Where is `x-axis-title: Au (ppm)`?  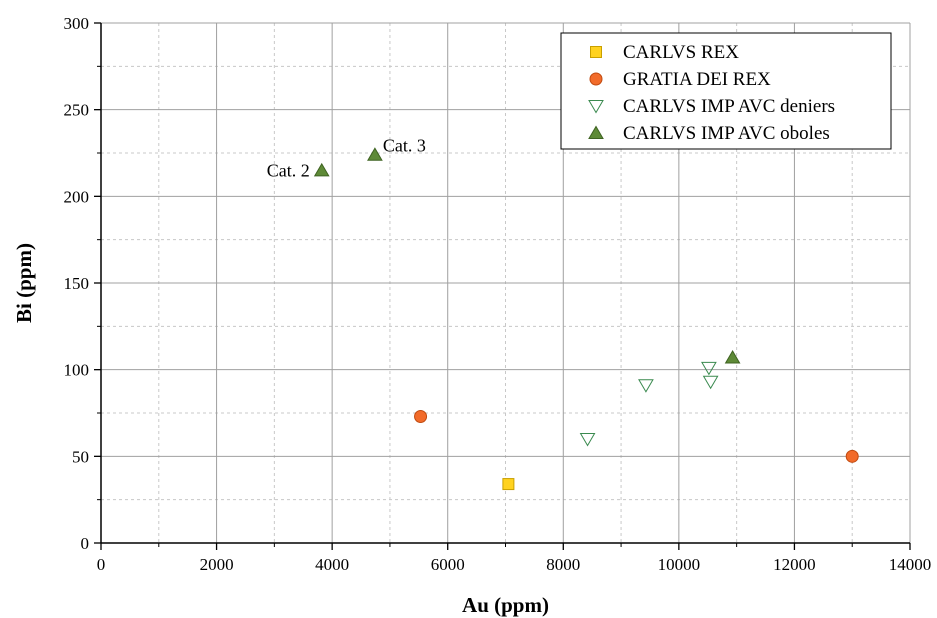
x-axis-title: Au (ppm) is located at coordinates (505, 605).